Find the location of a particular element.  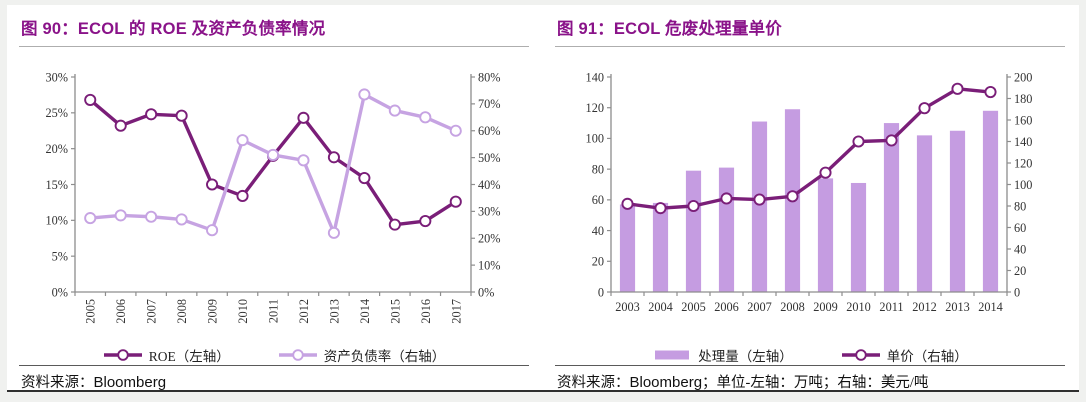

legend-swatch-icon is located at coordinates (672, 355).